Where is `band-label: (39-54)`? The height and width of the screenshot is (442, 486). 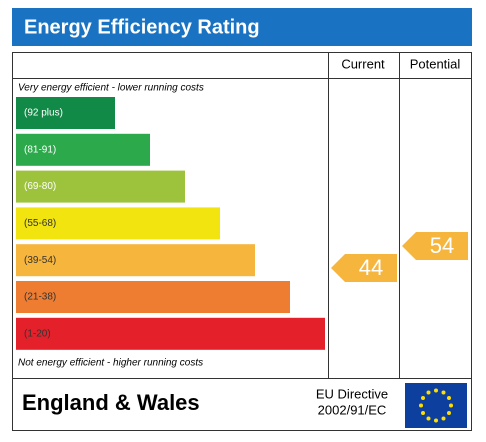 band-label: (39-54) is located at coordinates (40, 260).